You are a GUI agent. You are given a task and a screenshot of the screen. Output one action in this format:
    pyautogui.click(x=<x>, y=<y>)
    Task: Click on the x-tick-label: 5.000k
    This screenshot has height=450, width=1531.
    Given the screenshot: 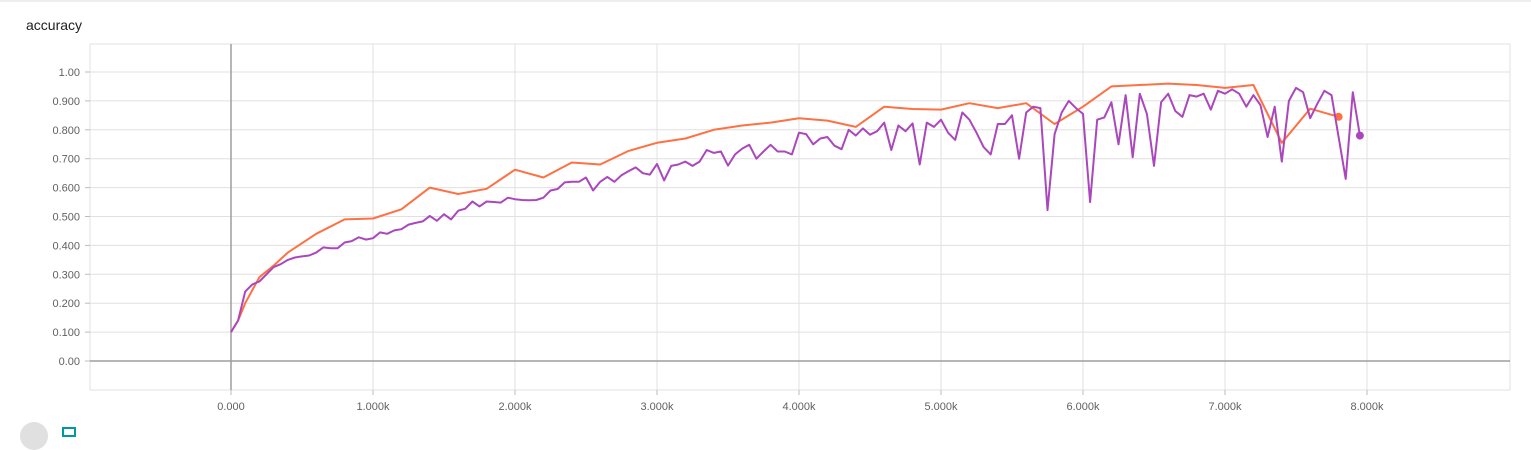 What is the action you would take?
    pyautogui.click(x=941, y=407)
    